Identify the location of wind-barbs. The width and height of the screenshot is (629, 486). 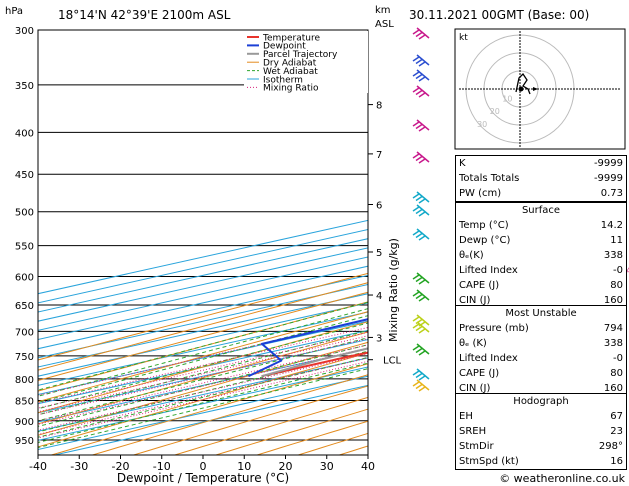
(421, 209).